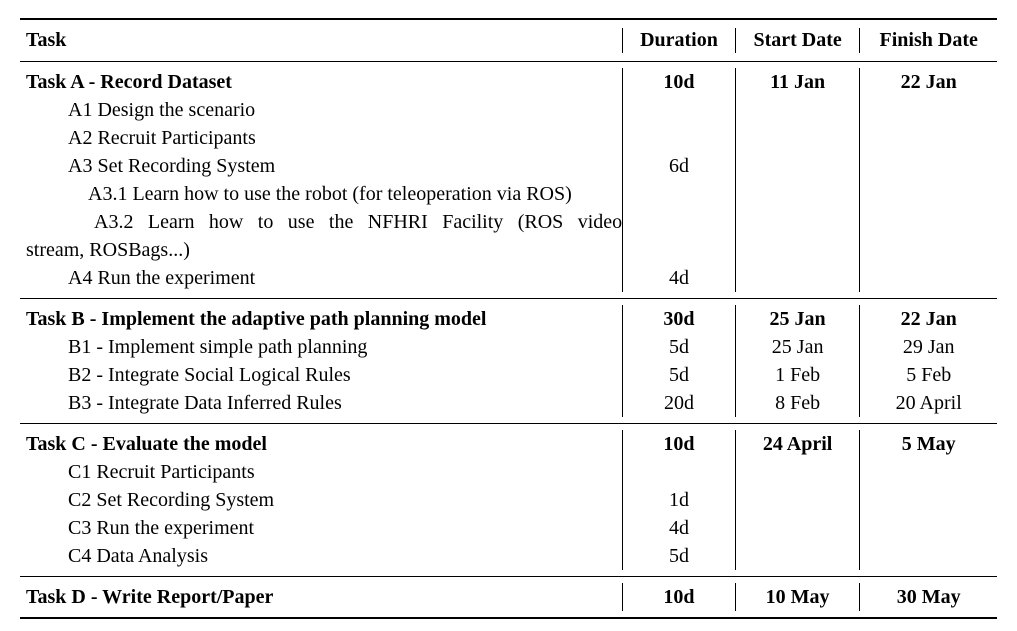  What do you see at coordinates (928, 236) in the screenshot?
I see `subtask-a3-2-finish` at bounding box center [928, 236].